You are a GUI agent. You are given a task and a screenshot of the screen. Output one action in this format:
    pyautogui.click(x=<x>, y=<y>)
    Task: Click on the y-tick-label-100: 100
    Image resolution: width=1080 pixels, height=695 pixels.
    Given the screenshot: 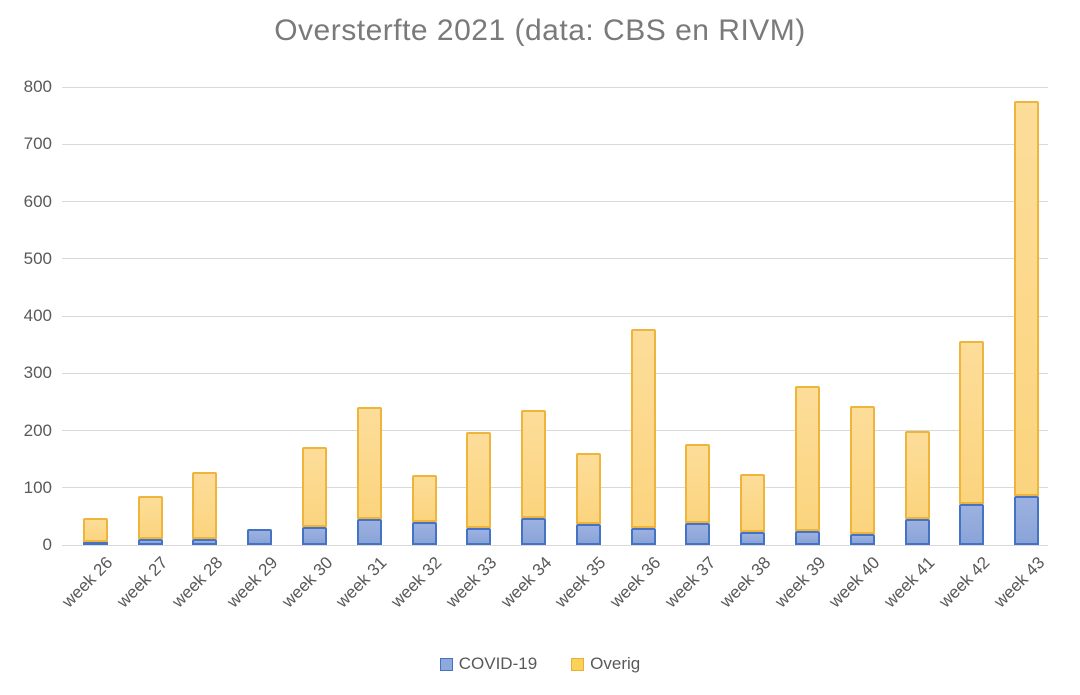 What is the action you would take?
    pyautogui.click(x=37, y=487)
    